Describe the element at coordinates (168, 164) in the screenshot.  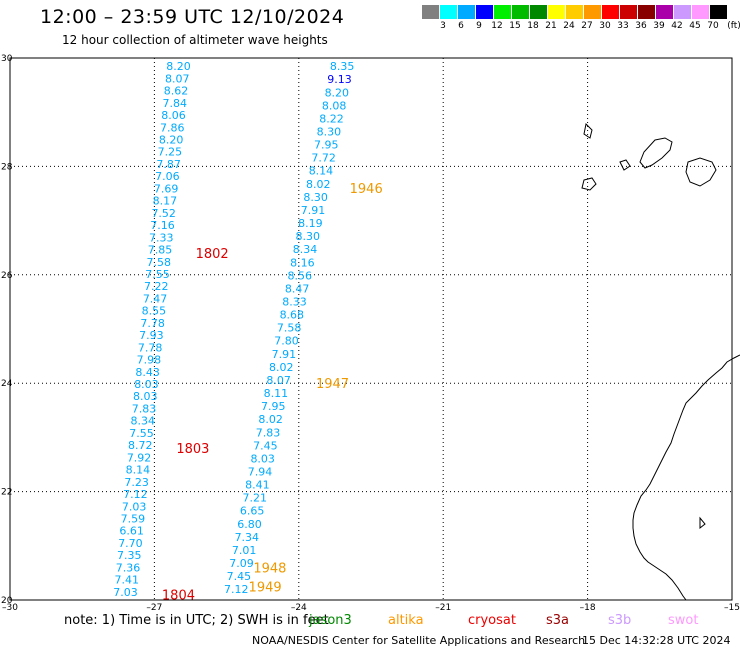
I see `wave-height-value: 7.87` at that location.